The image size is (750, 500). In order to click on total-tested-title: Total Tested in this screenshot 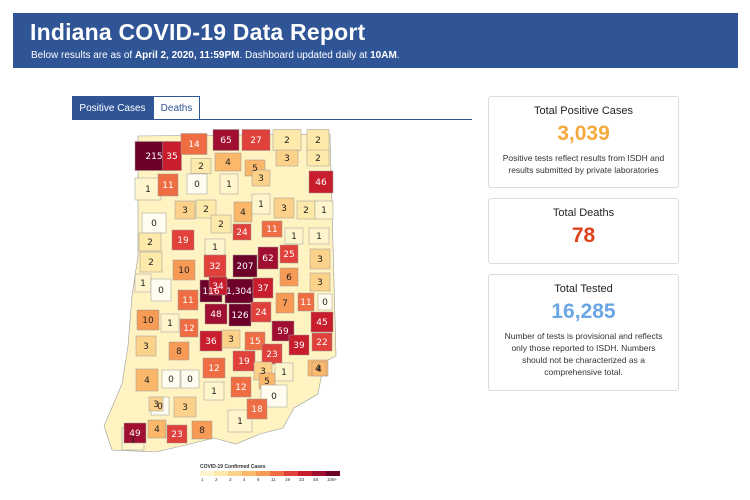, I will do `click(583, 289)`.